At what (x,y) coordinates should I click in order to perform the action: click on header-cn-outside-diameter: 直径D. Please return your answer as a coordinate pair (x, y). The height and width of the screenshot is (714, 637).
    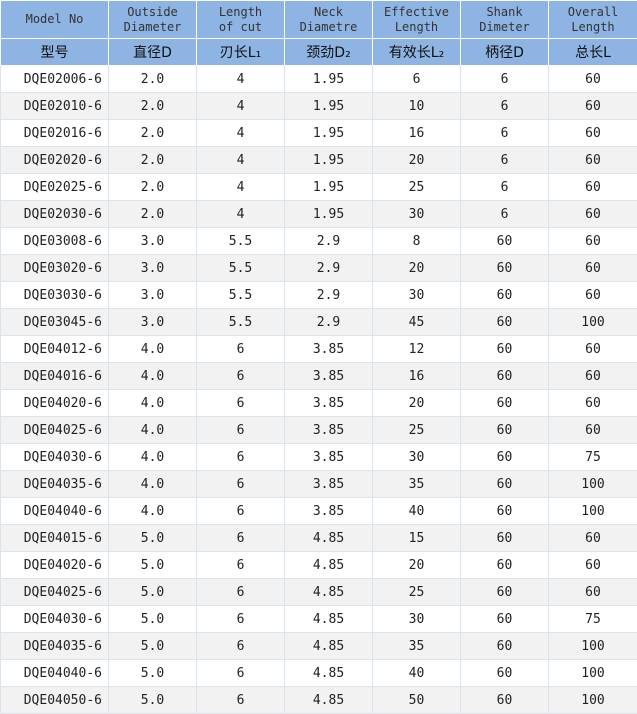
    Looking at the image, I should click on (153, 52).